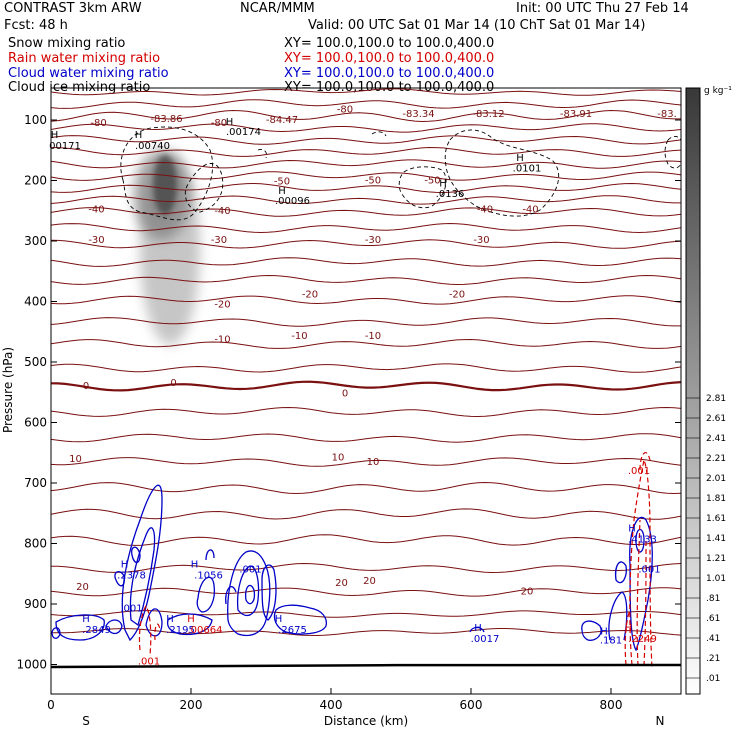 The height and width of the screenshot is (740, 740). I want to click on cloud-water-label: .0017, so click(485, 639).